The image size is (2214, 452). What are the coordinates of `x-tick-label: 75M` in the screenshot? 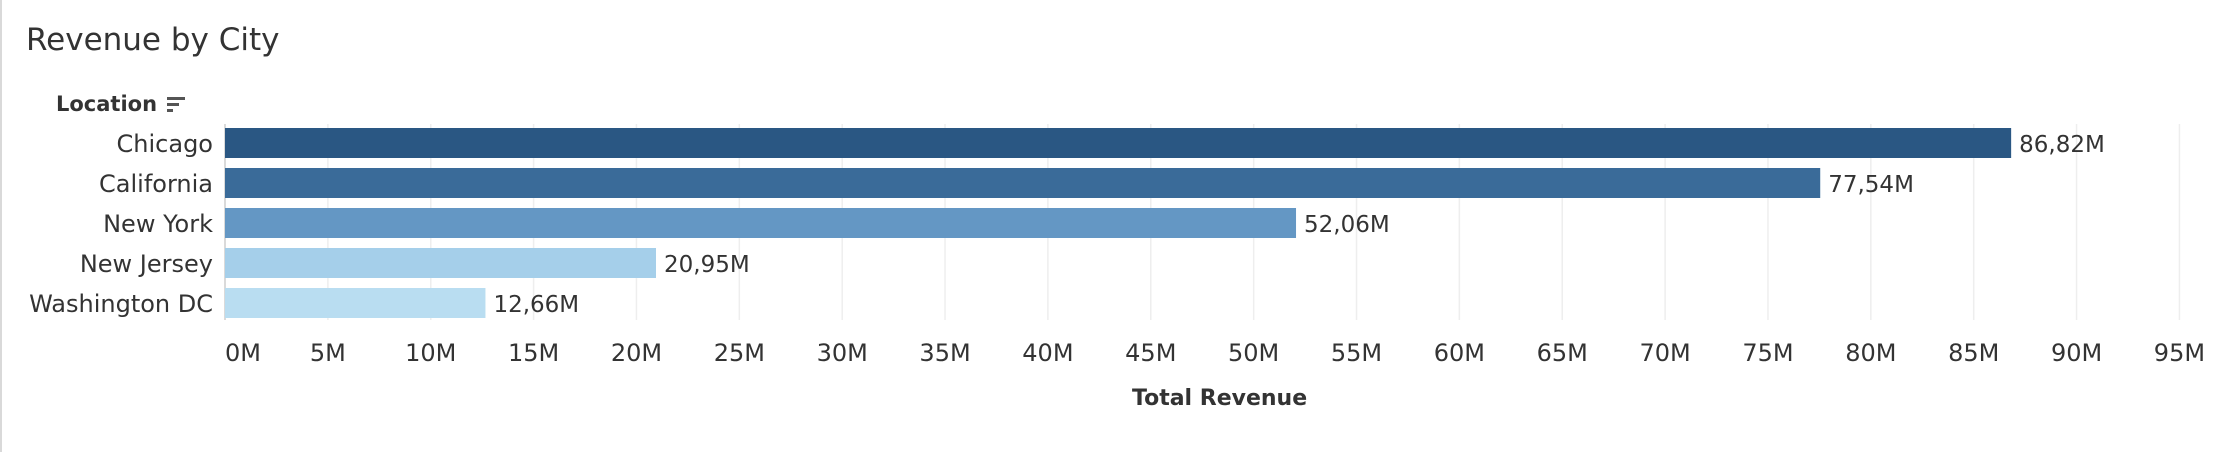 It's located at (1767, 353).